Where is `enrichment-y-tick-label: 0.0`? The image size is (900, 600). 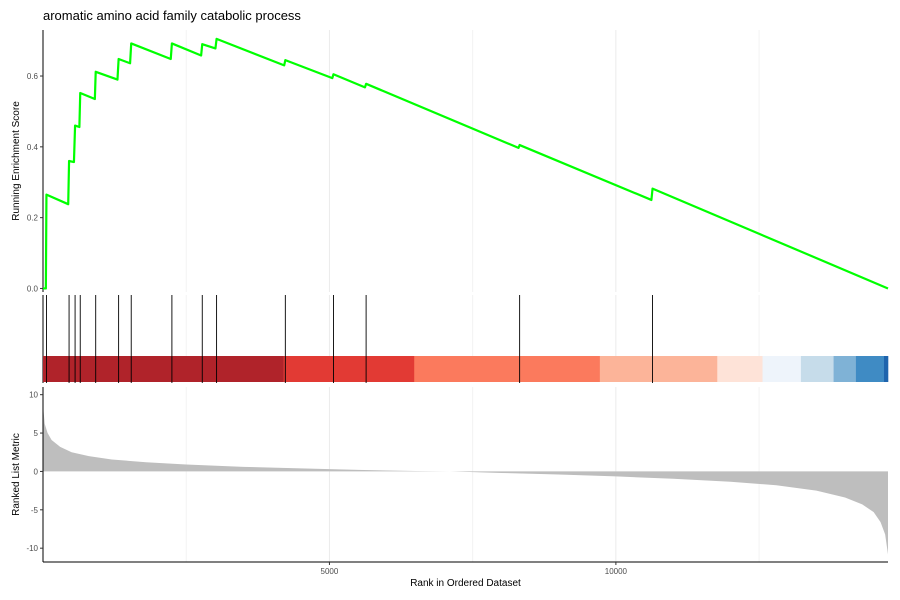 enrichment-y-tick-label: 0.0 is located at coordinates (33, 288).